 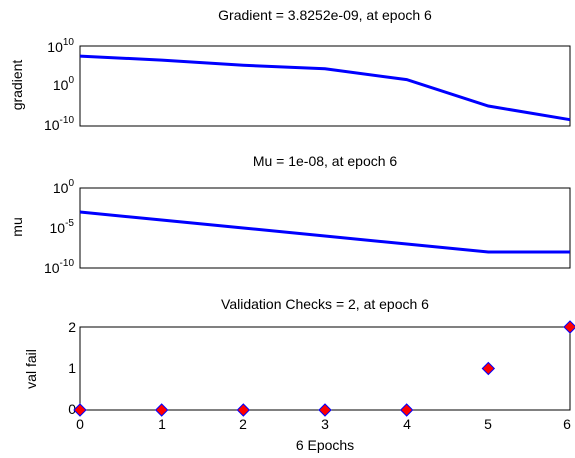 What do you see at coordinates (162, 424) in the screenshot?
I see `xtick-1: 1` at bounding box center [162, 424].